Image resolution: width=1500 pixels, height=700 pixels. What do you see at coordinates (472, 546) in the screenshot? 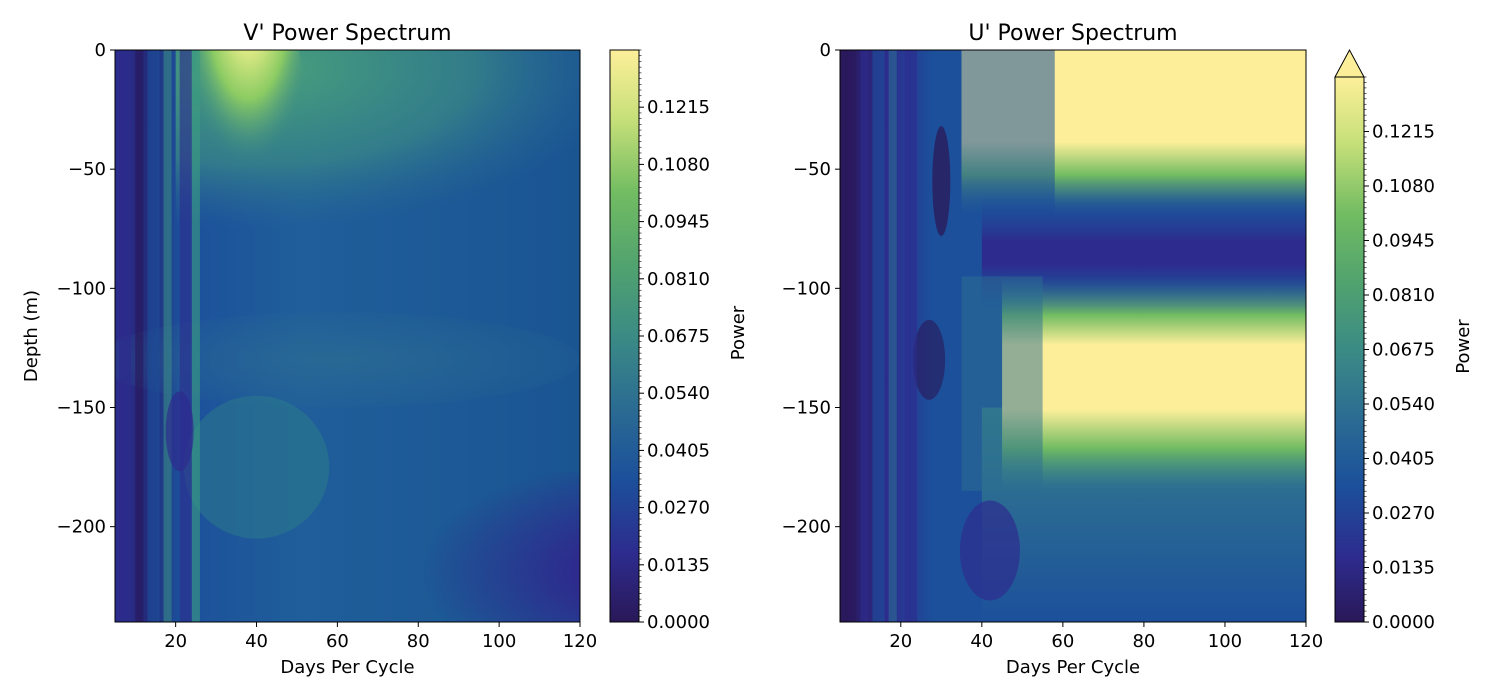
I see `heatmap-region-low` at bounding box center [472, 546].